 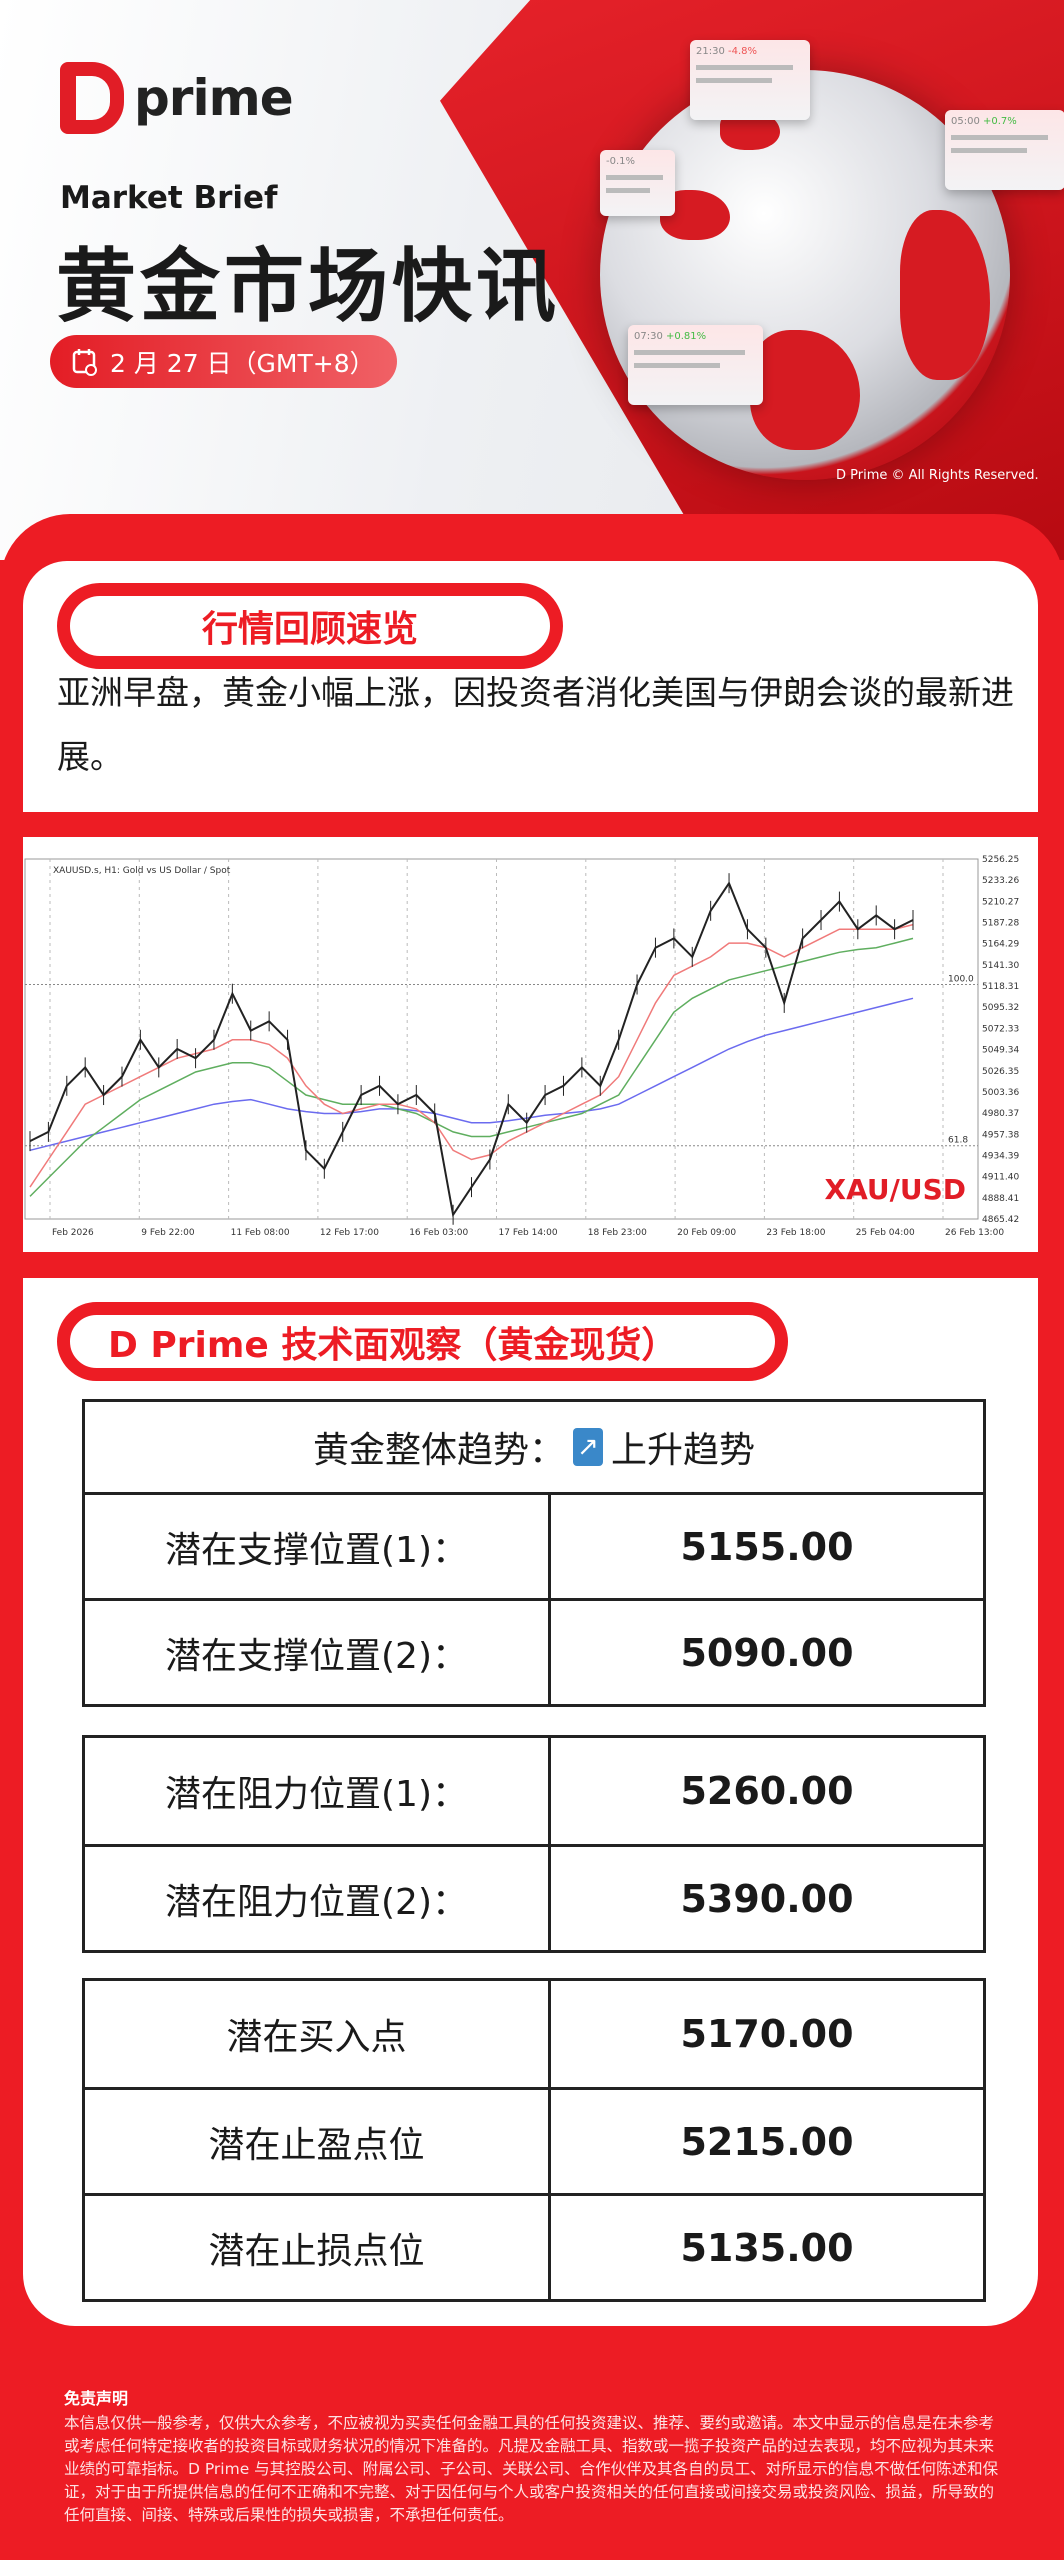 What do you see at coordinates (1000, 987) in the screenshot?
I see `y-tick-label: 5118.31` at bounding box center [1000, 987].